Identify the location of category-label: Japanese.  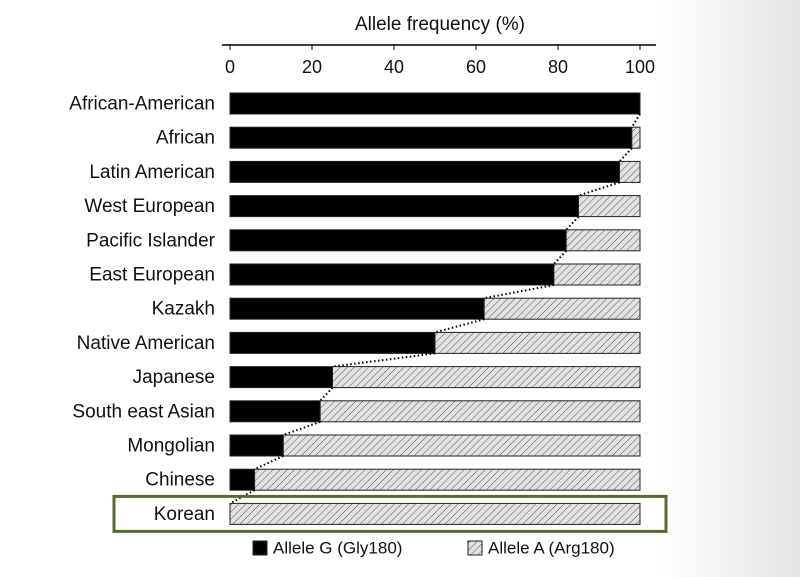
(174, 377).